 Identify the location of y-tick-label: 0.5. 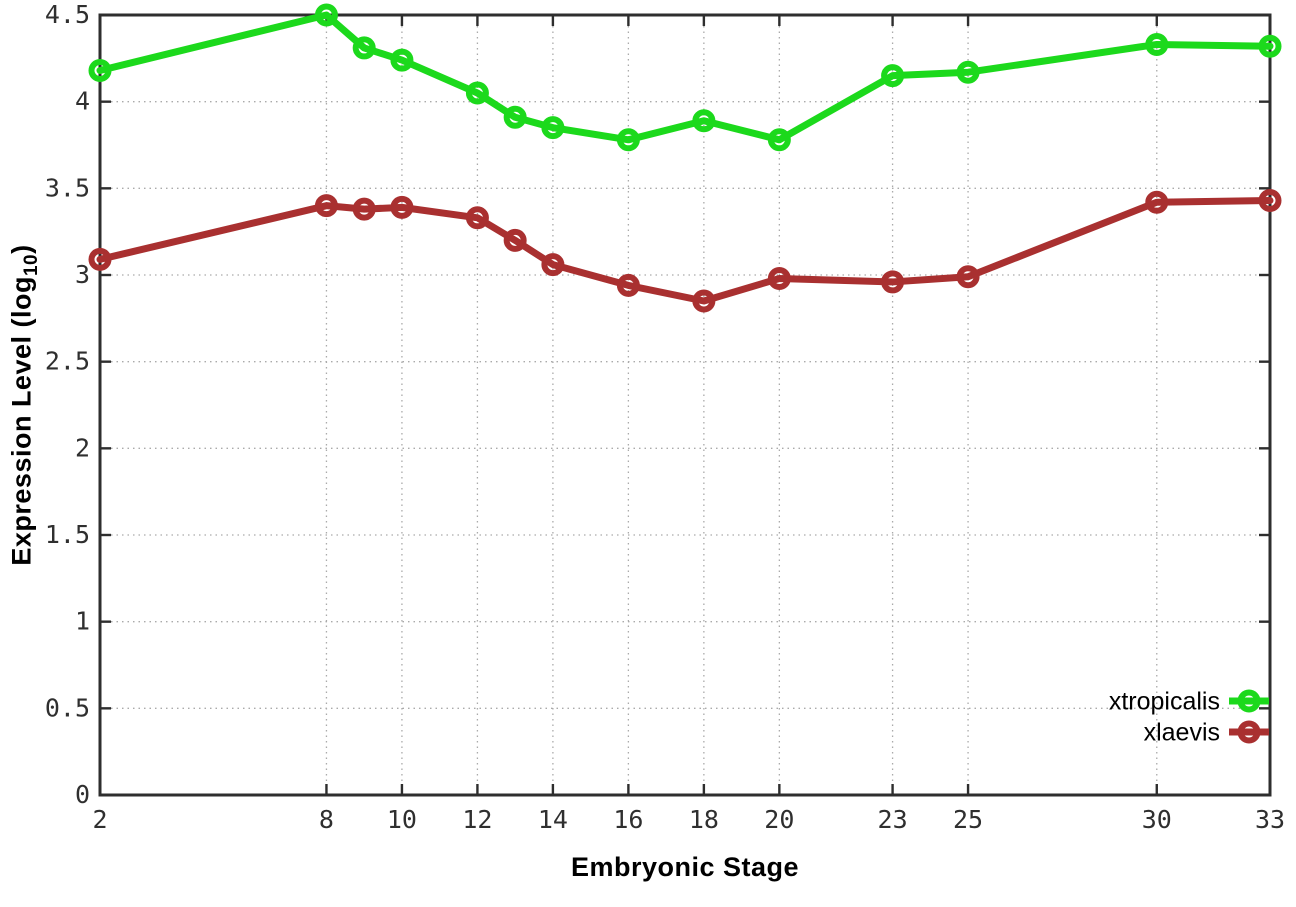
(67, 707).